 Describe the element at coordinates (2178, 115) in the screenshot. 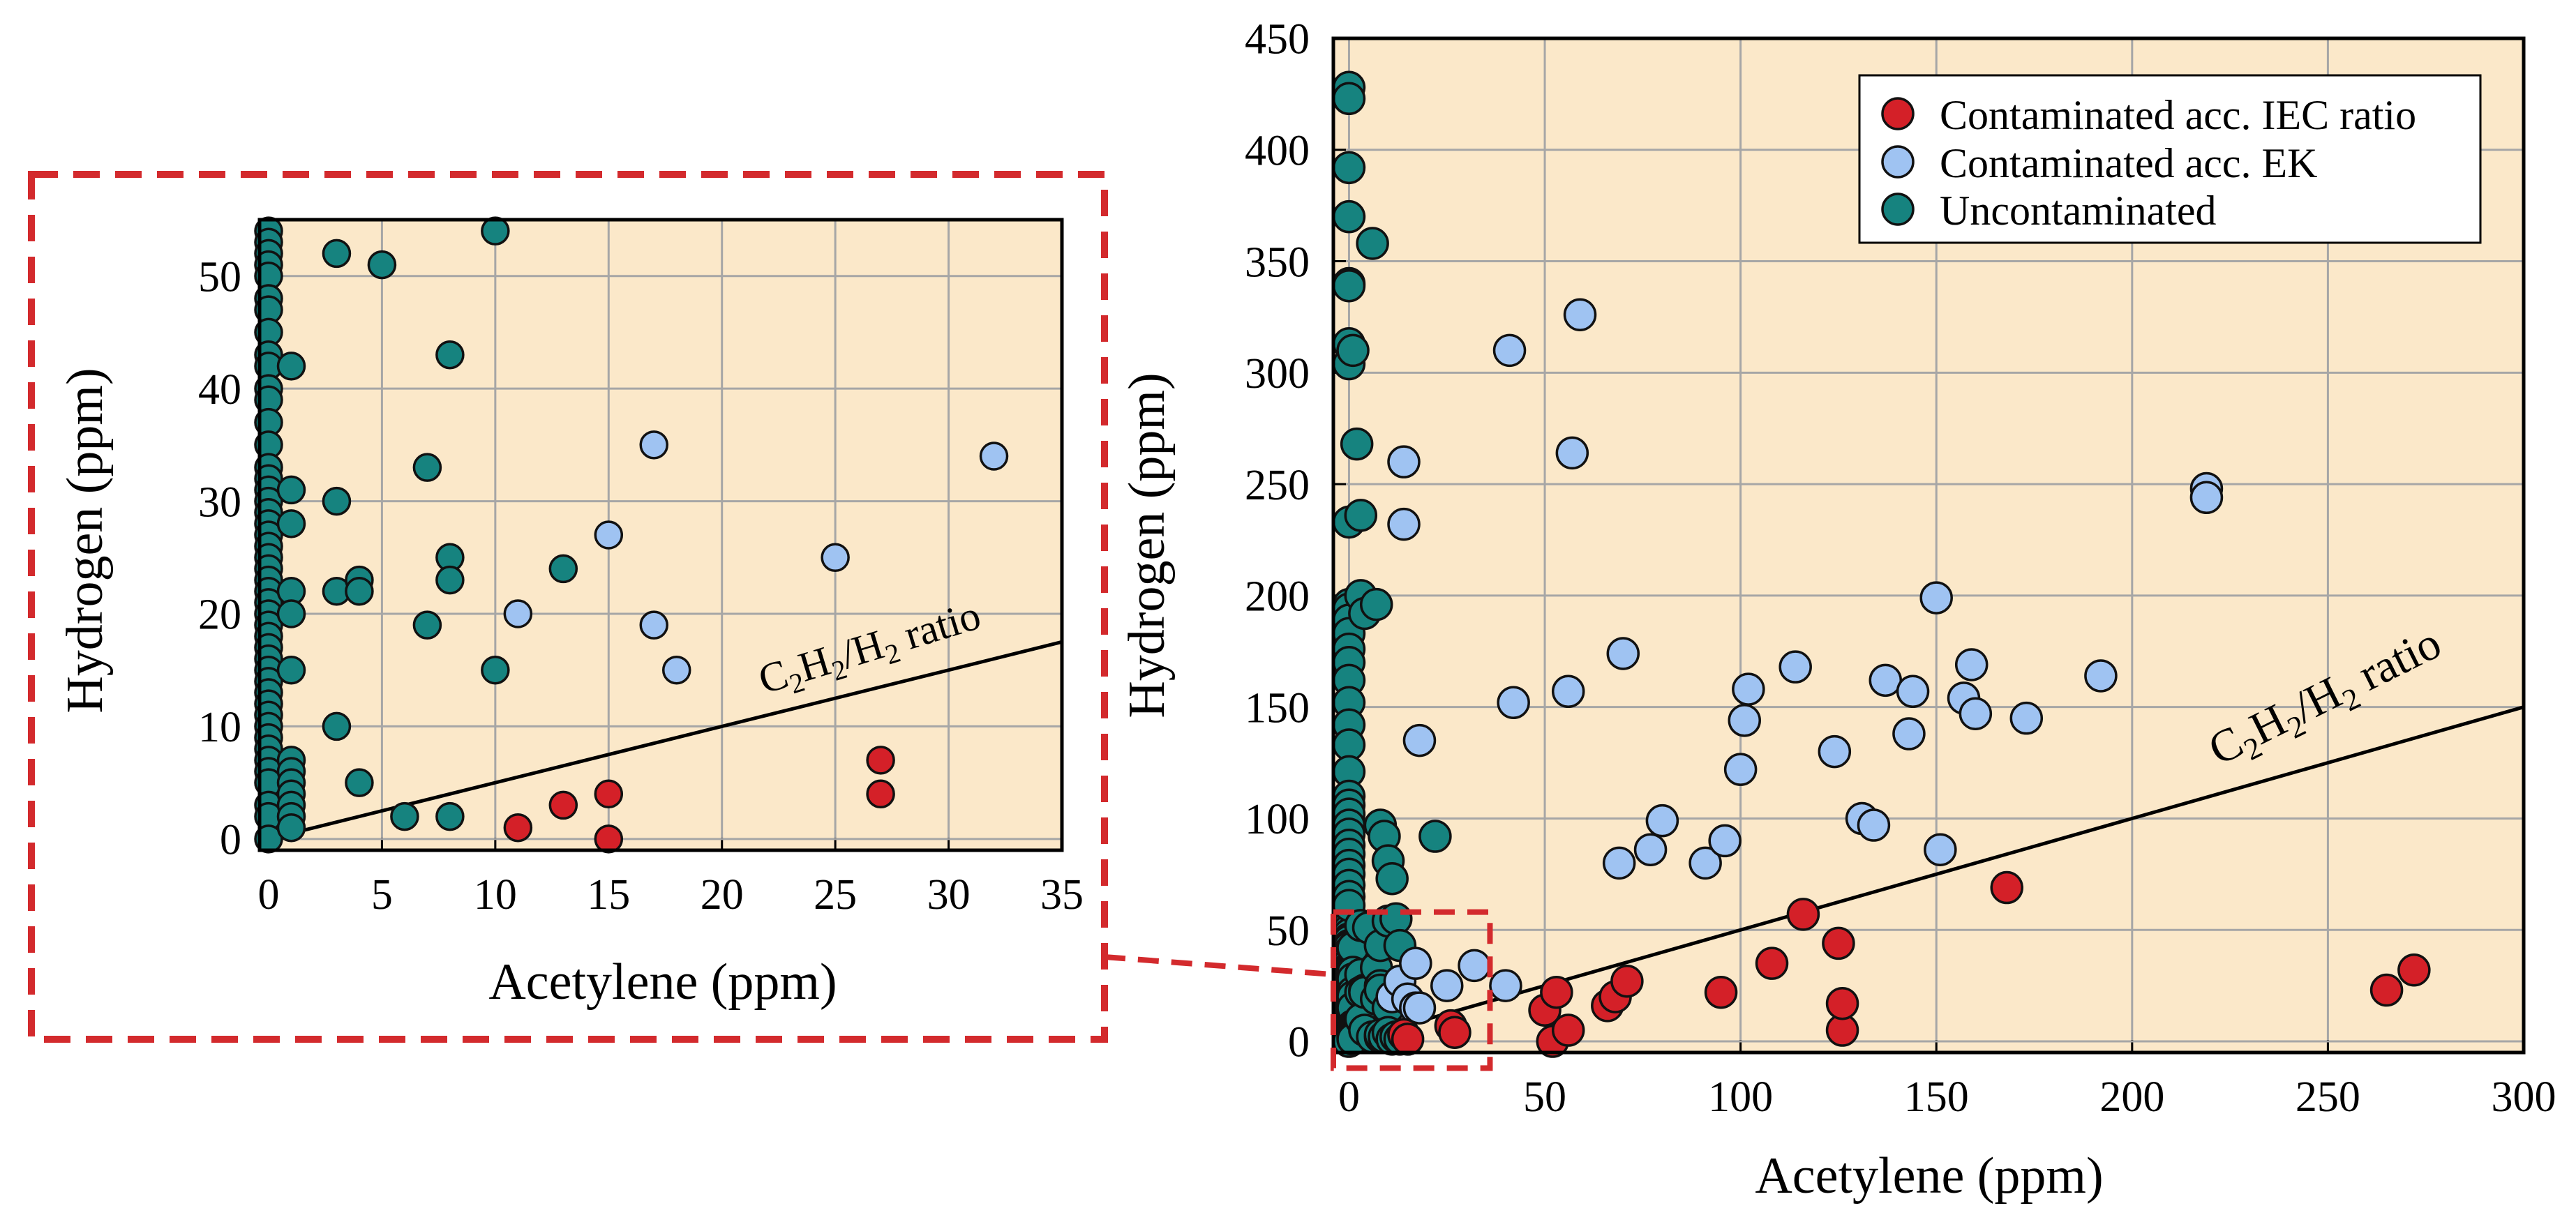

I see `legend-label-iec: Contaminated acc. IEC ratio` at that location.